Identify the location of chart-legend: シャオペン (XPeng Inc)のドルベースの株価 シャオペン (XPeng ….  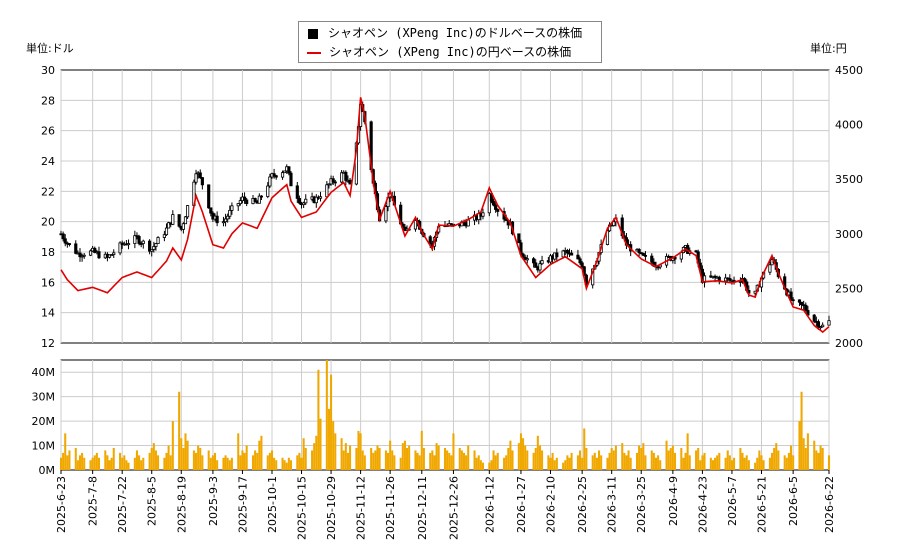
(450, 42).